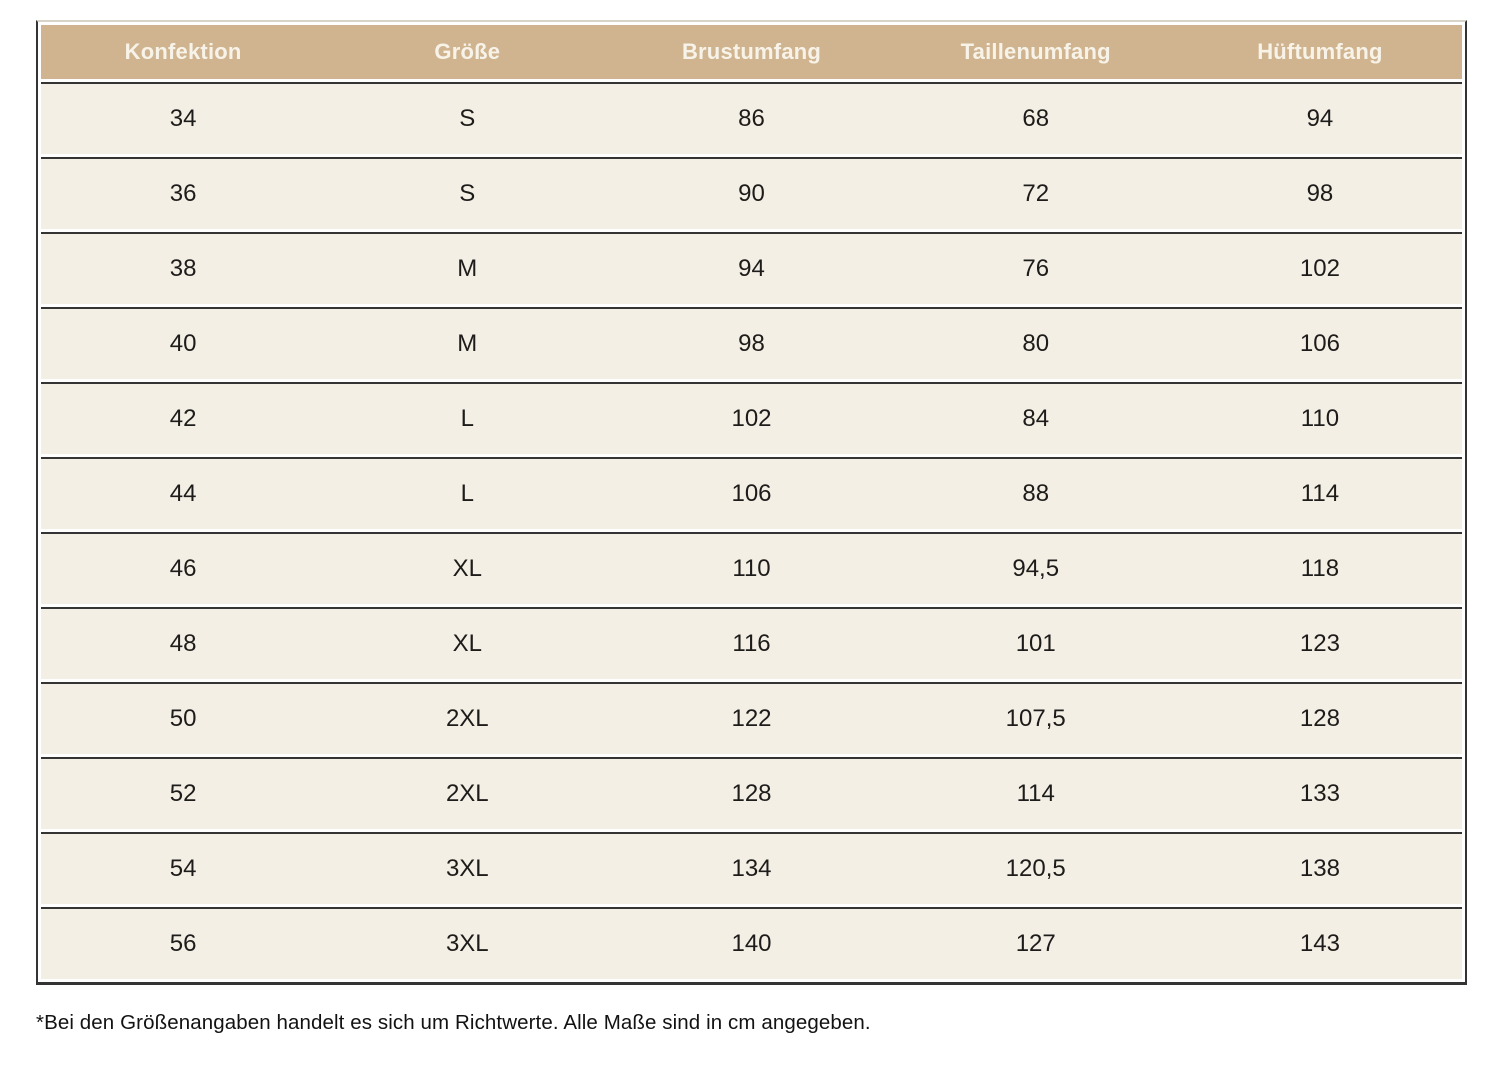  What do you see at coordinates (183, 568) in the screenshot?
I see `cell-konfektion: 46` at bounding box center [183, 568].